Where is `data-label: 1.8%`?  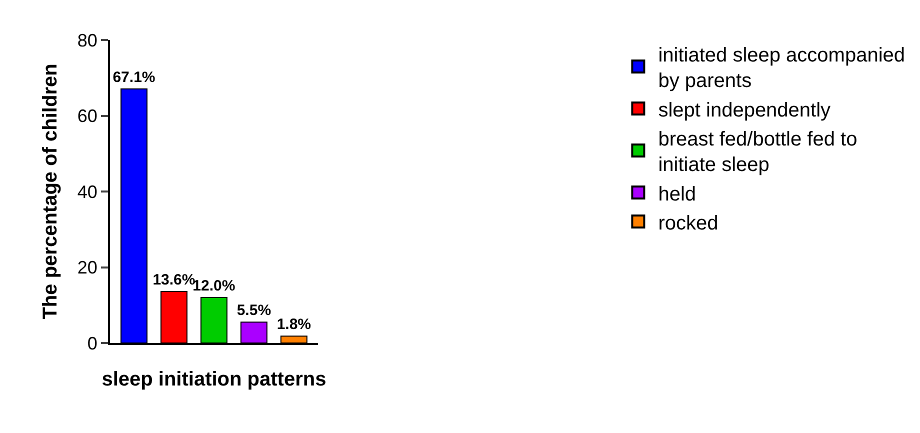 data-label: 1.8% is located at coordinates (294, 325).